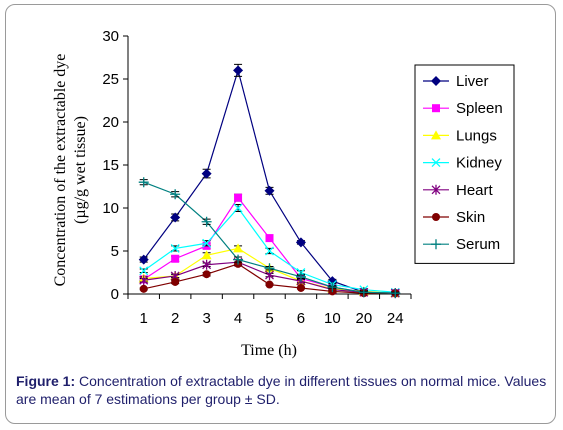 This screenshot has height=430, width=563. Describe the element at coordinates (436, 163) in the screenshot. I see `legend-marker-kidney` at that location.